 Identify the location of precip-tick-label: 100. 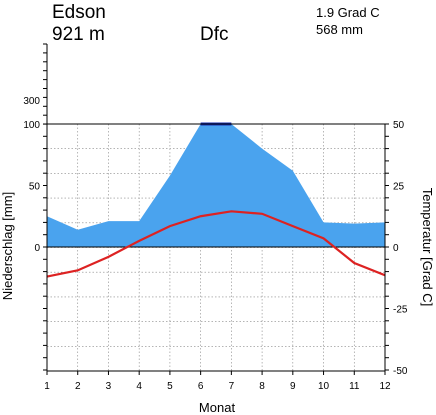
(31, 125).